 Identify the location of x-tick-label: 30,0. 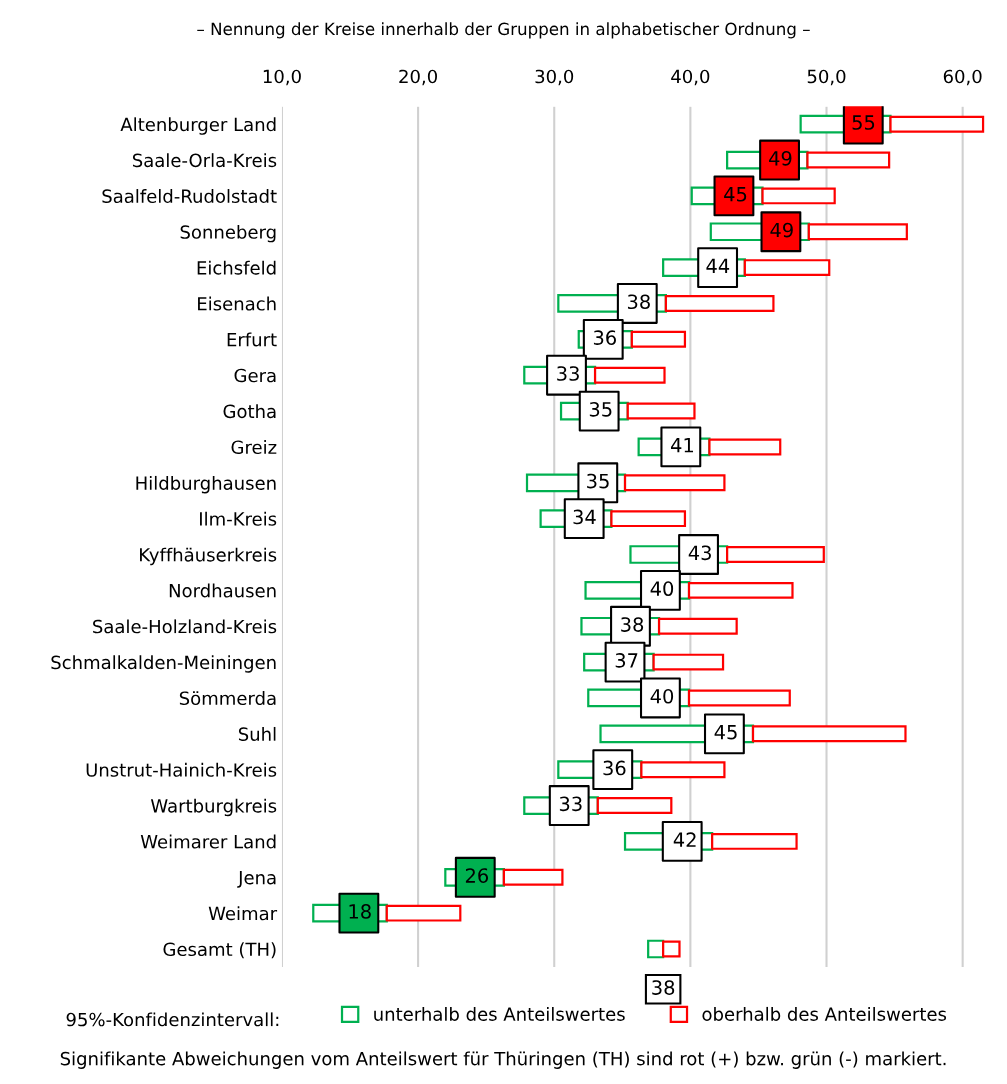
(554, 77).